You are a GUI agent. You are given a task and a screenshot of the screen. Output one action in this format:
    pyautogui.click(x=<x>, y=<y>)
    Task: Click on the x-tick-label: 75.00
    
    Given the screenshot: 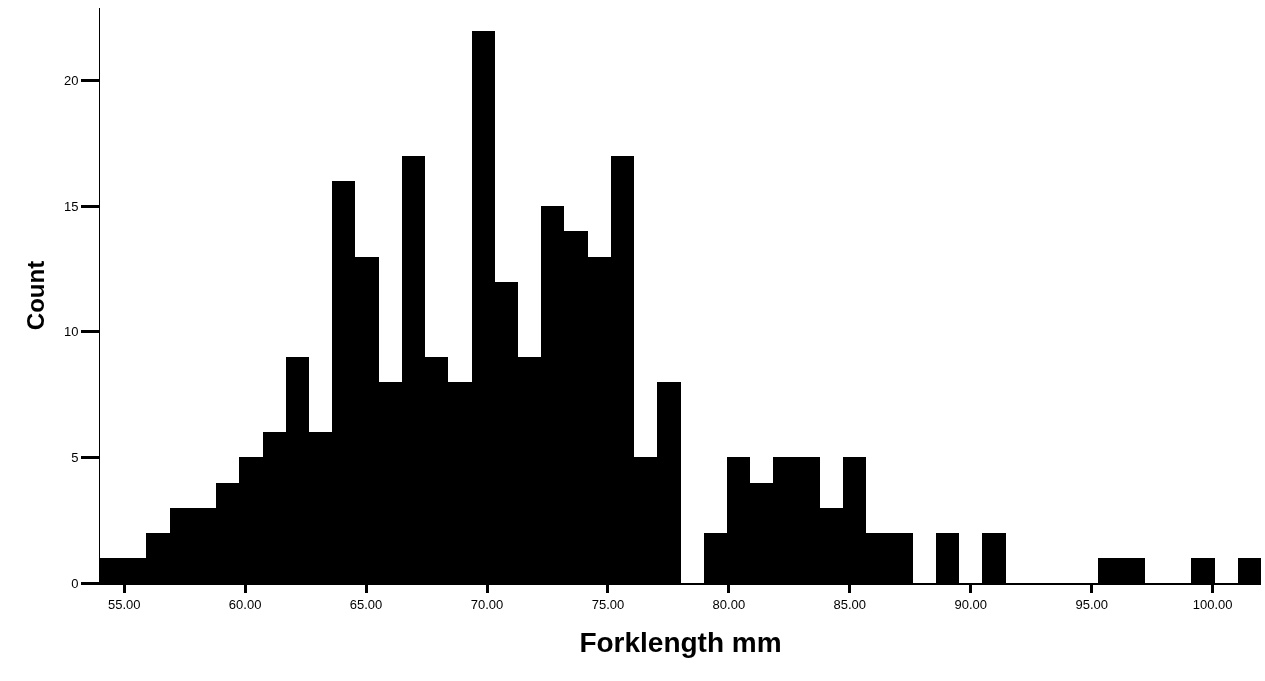 What is the action you would take?
    pyautogui.click(x=608, y=604)
    